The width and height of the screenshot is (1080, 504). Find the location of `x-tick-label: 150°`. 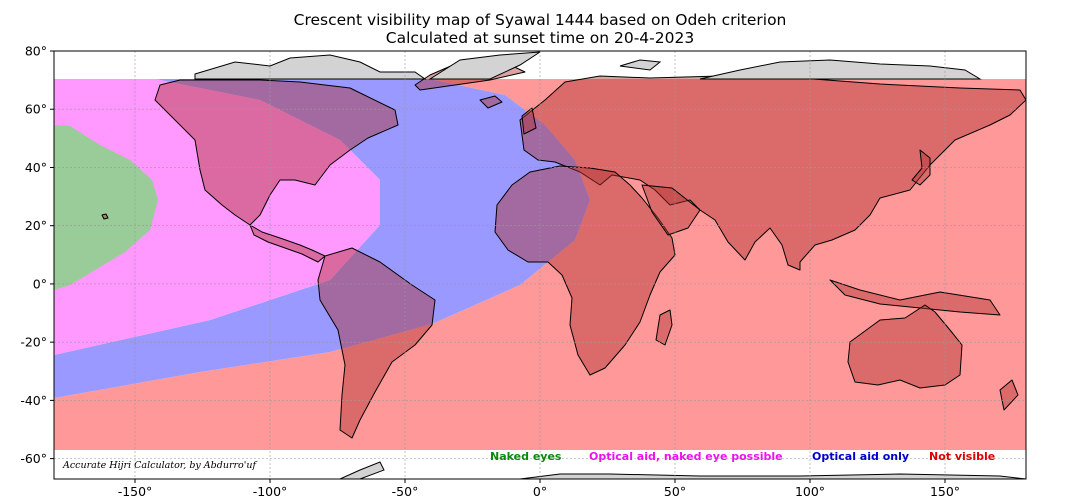

x-tick-label: 150° is located at coordinates (945, 491).